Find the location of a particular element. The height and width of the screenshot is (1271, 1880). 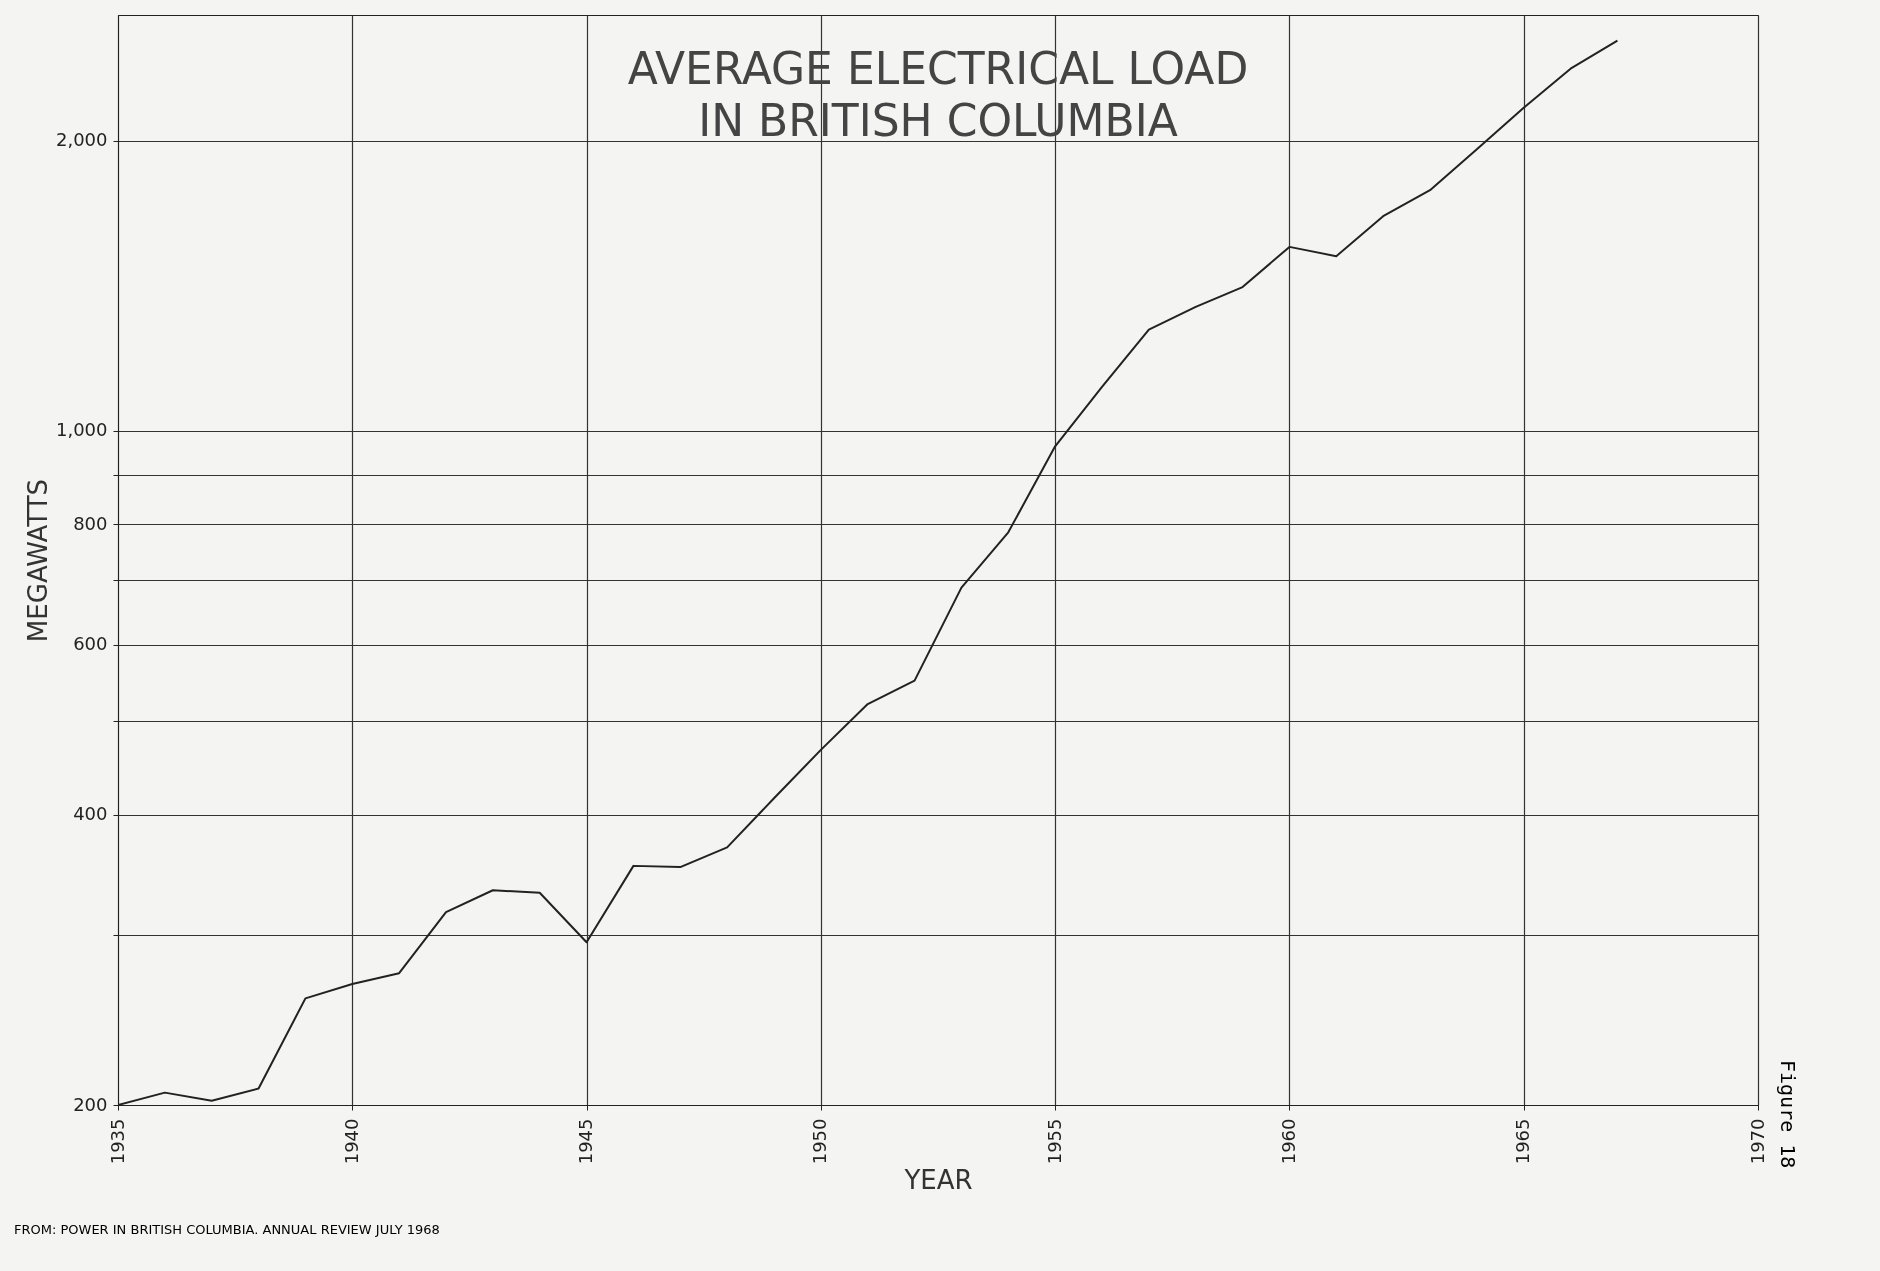

x-tick-label: 1960 is located at coordinates (1288, 1141).